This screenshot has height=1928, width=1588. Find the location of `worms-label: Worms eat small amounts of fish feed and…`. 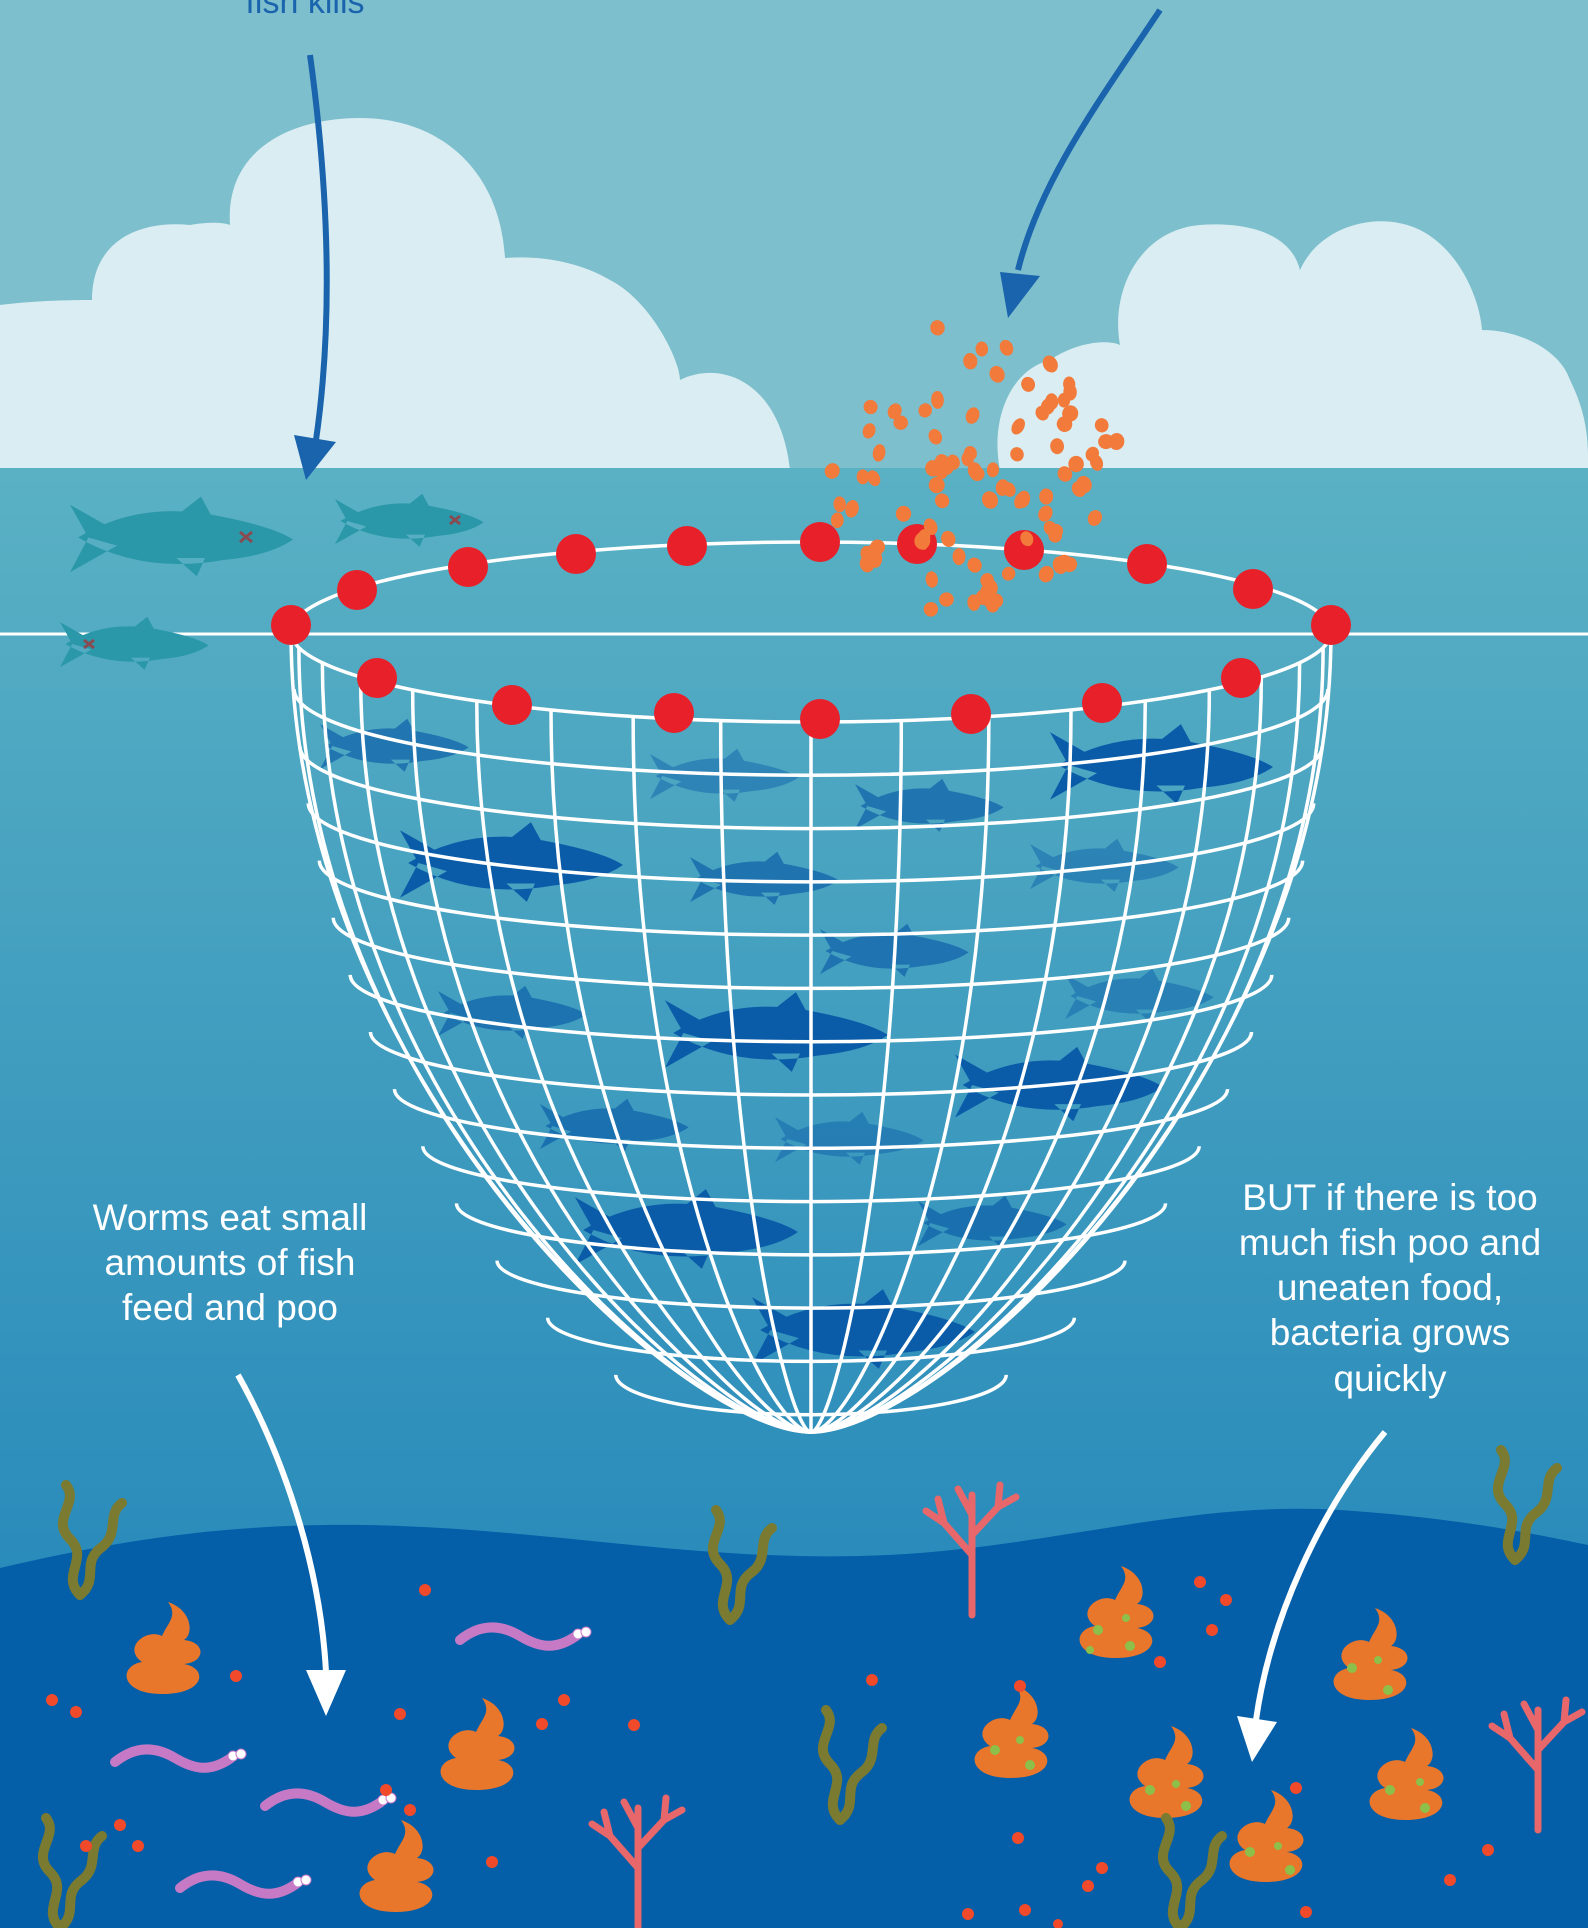

worms-label: Worms eat small amounts of fish feed and… is located at coordinates (230, 1262).